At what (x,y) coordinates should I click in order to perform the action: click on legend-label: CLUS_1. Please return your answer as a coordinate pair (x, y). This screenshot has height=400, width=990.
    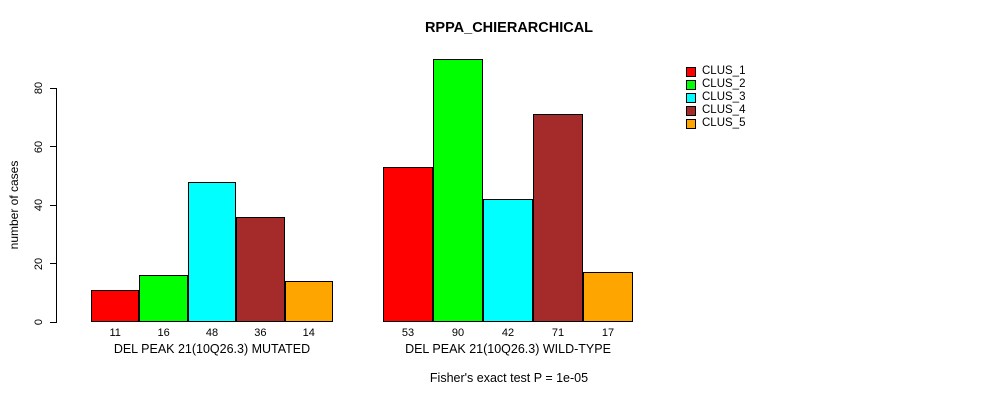
    Looking at the image, I should click on (724, 71).